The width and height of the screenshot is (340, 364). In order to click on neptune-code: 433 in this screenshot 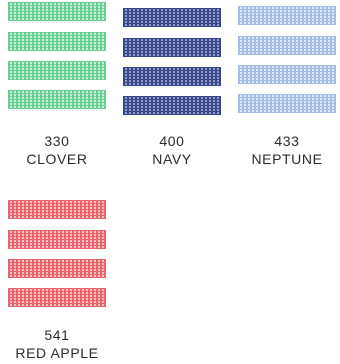, I will do `click(287, 141)`.